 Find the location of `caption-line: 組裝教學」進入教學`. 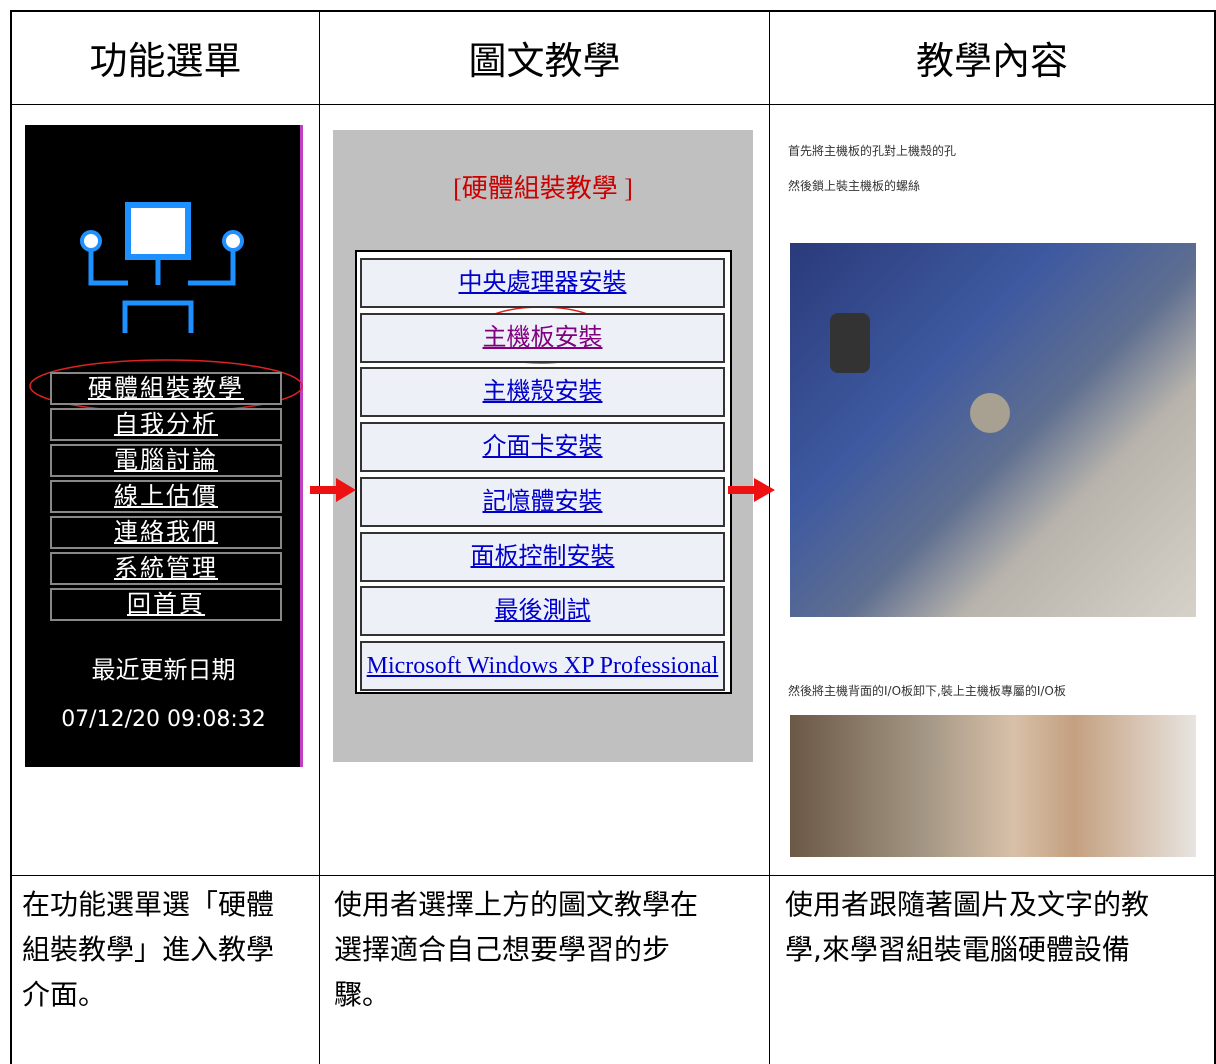

caption-line: 組裝教學」進入教學 is located at coordinates (148, 949).